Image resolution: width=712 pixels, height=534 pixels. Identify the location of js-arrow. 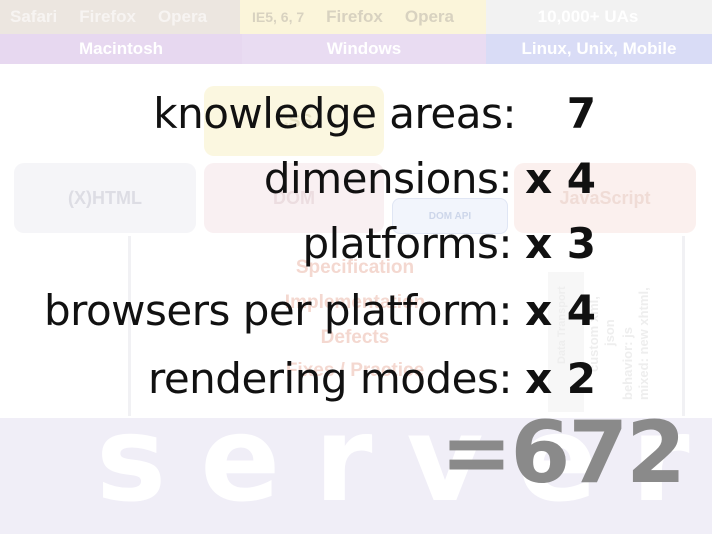
(683, 326).